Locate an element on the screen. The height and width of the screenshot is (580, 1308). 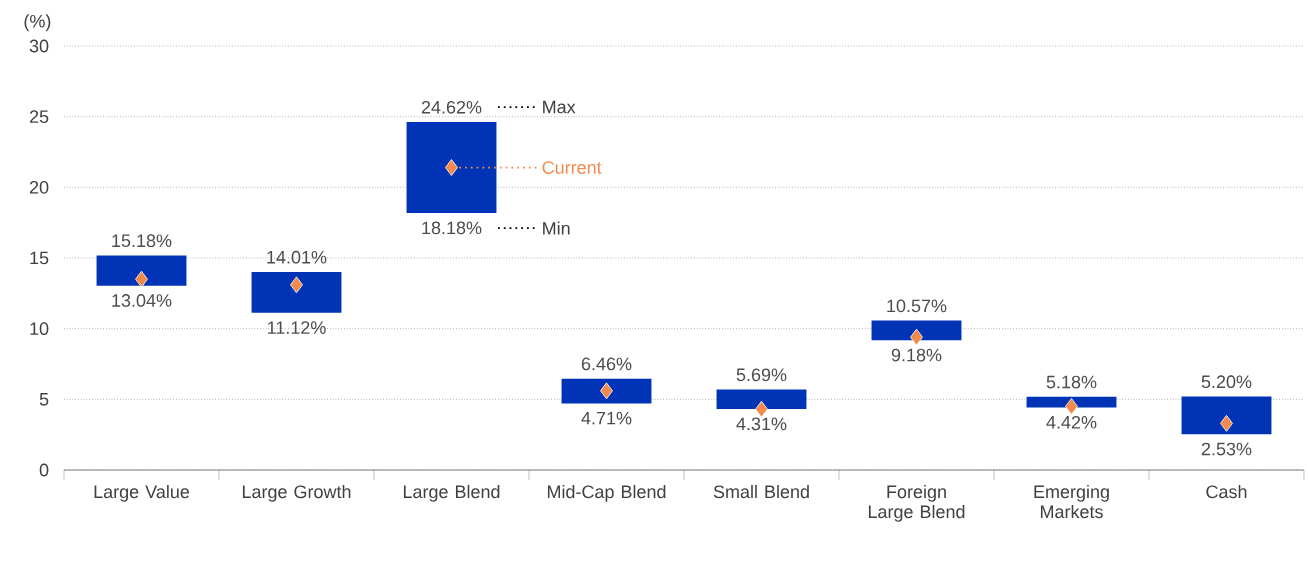
x-tick-label: Foreign Large Blend is located at coordinates (916, 503).